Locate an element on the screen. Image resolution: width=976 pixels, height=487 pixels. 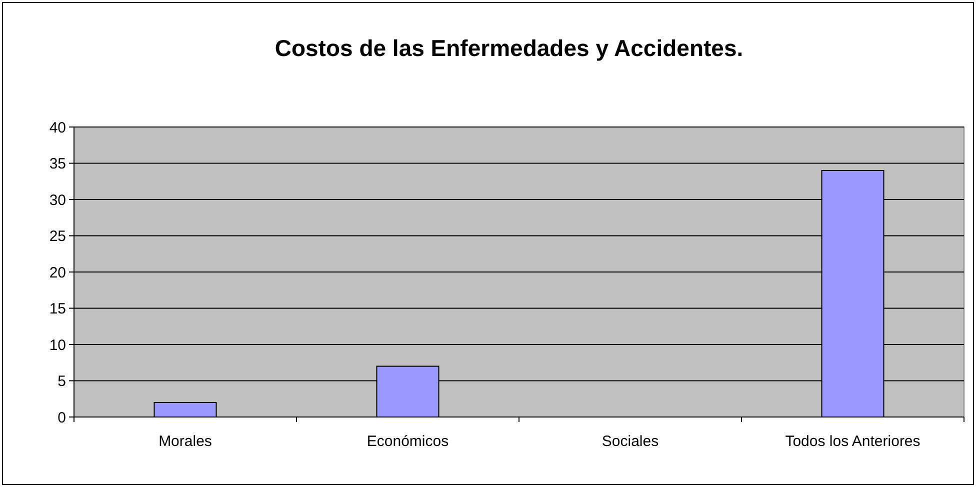
bar is located at coordinates (185, 410).